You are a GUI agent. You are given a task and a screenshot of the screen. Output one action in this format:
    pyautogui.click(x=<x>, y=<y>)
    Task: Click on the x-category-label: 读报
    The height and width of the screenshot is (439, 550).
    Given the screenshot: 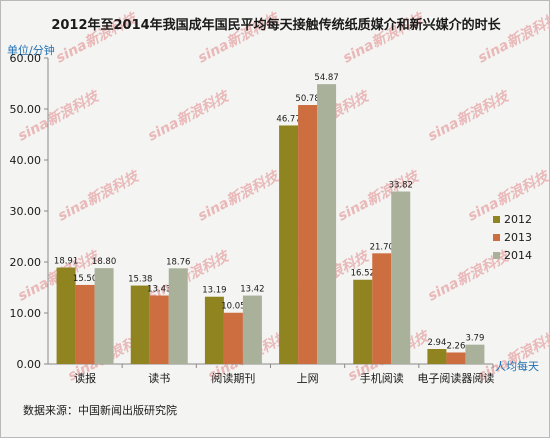 What is the action you would take?
    pyautogui.click(x=85, y=378)
    